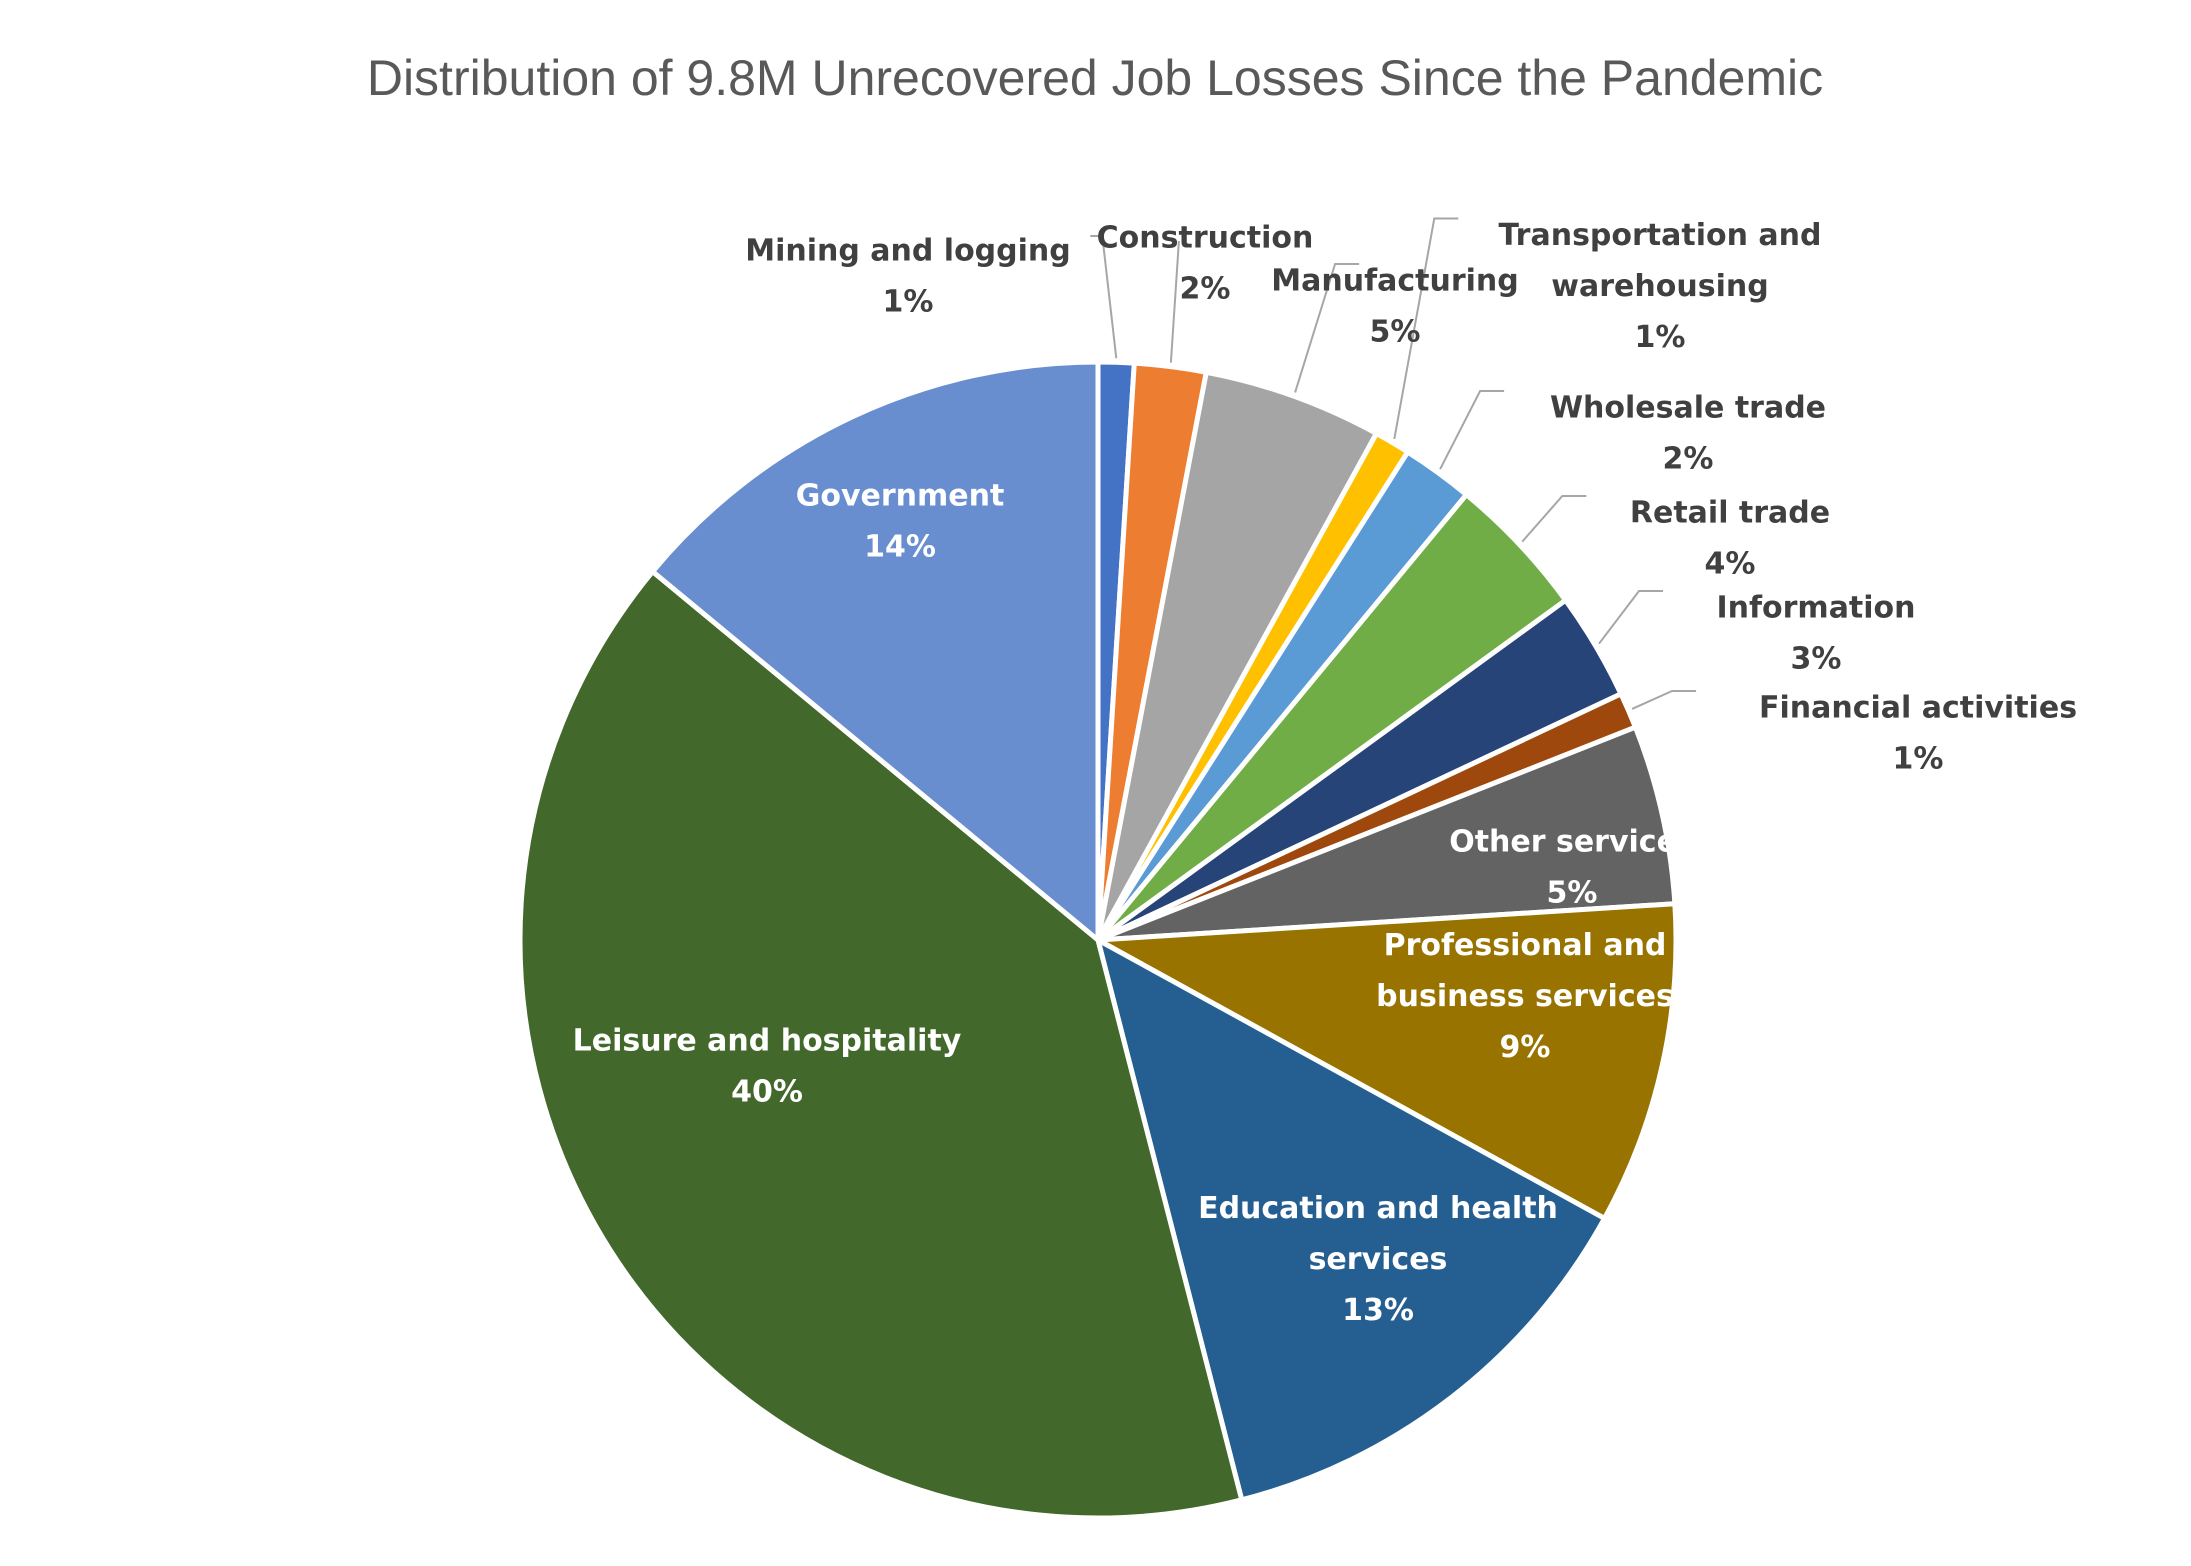  What do you see at coordinates (1386, 833) in the screenshot?
I see `slice-other-services` at bounding box center [1386, 833].